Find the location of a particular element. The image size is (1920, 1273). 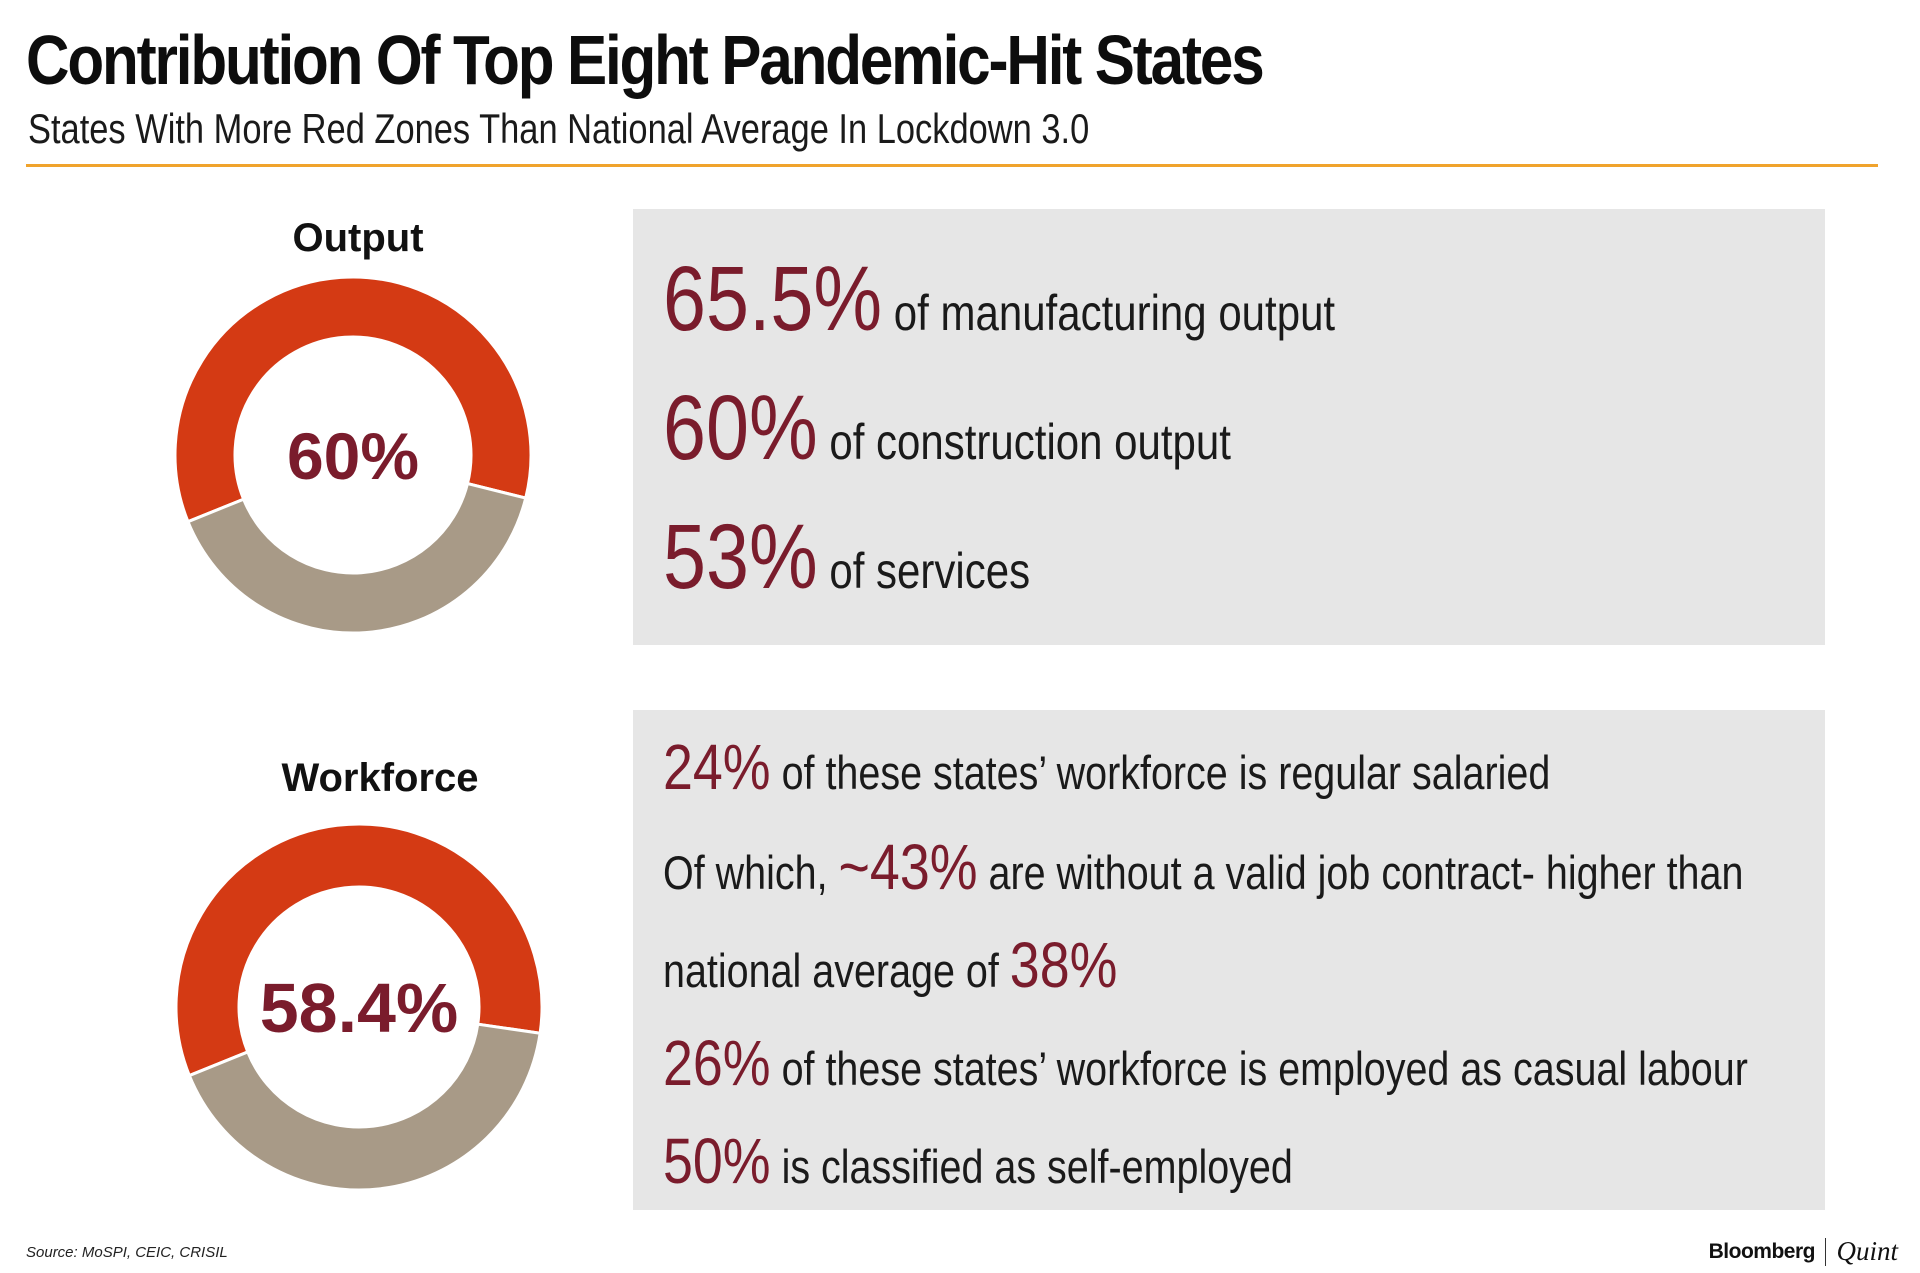

output-donut-chart: 60% is located at coordinates (353, 455).